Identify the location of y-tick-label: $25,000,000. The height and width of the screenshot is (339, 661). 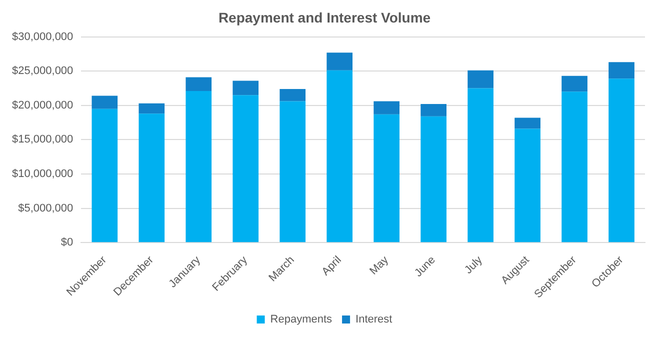
(43, 71).